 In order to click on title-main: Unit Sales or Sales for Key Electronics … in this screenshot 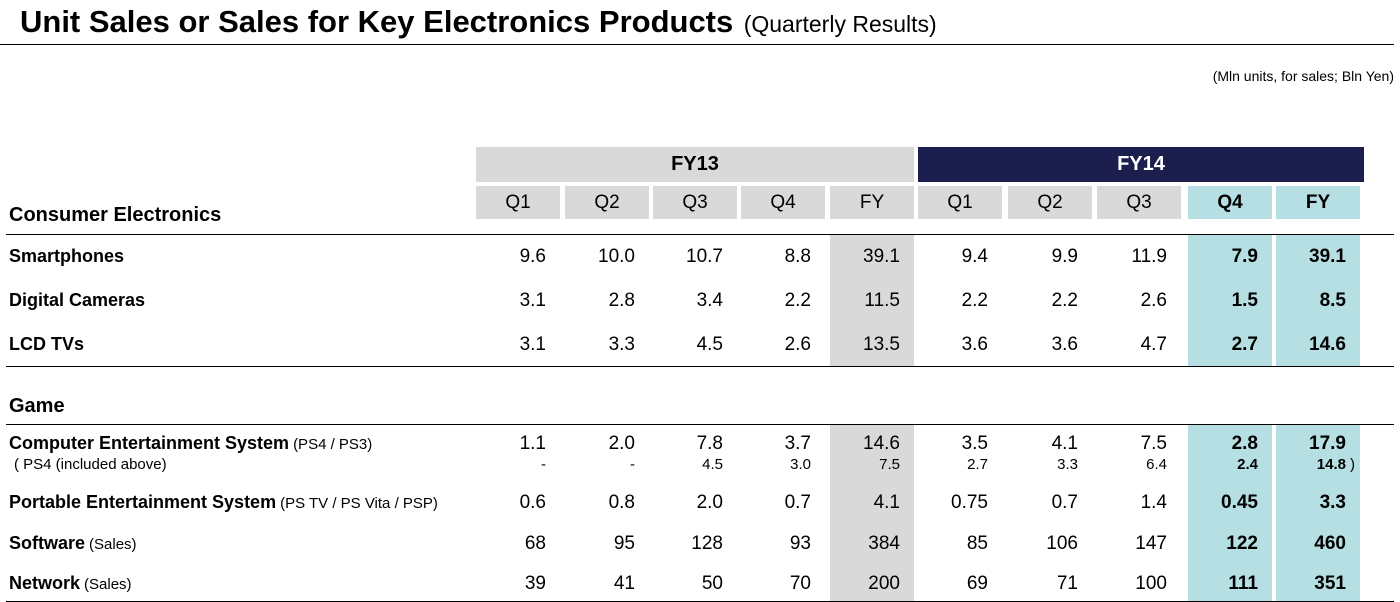, I will do `click(377, 21)`.